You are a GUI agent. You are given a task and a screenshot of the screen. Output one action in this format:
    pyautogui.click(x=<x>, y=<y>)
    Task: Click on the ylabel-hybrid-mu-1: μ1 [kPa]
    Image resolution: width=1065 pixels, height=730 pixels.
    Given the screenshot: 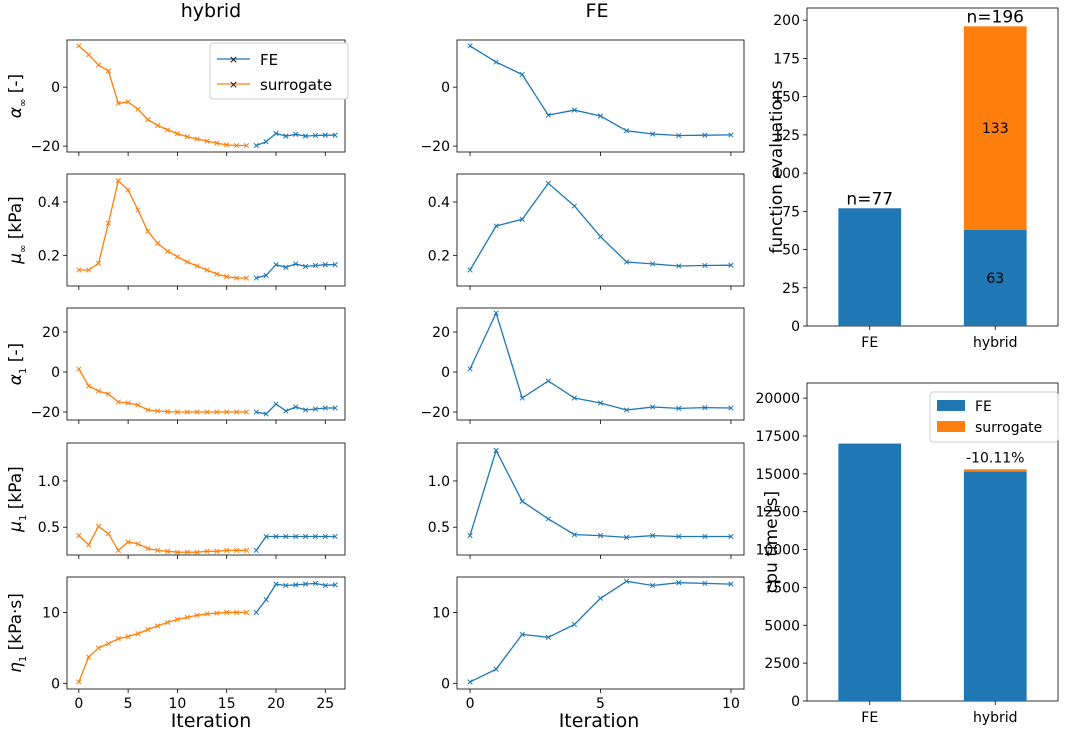 What is the action you would take?
    pyautogui.click(x=17, y=499)
    